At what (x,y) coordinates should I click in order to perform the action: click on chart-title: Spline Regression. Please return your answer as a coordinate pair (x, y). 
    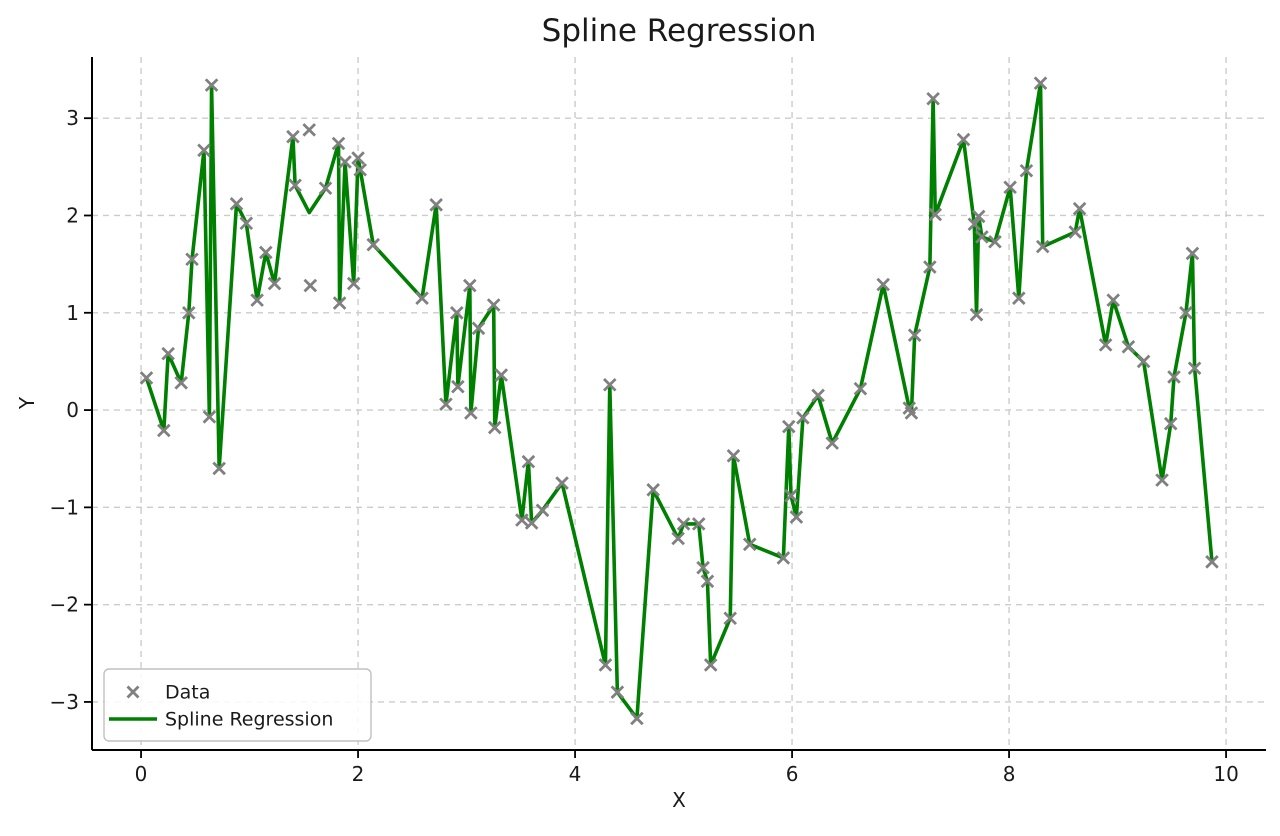
    Looking at the image, I should click on (679, 31).